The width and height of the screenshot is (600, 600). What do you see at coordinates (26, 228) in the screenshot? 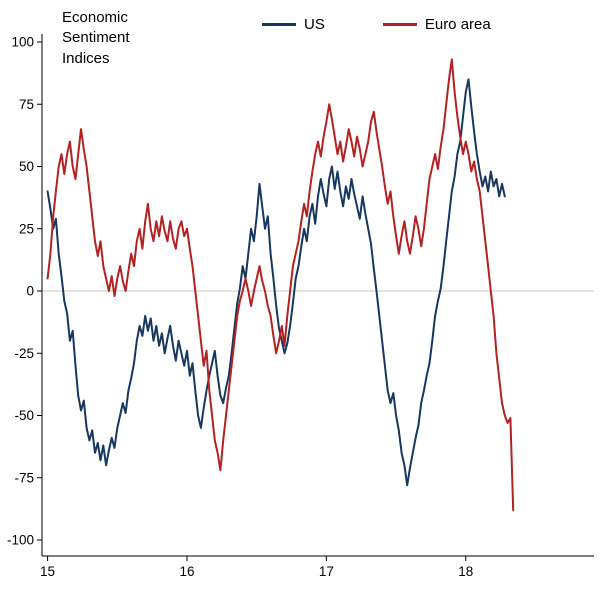
I see `y-tick-label: 25` at bounding box center [26, 228].